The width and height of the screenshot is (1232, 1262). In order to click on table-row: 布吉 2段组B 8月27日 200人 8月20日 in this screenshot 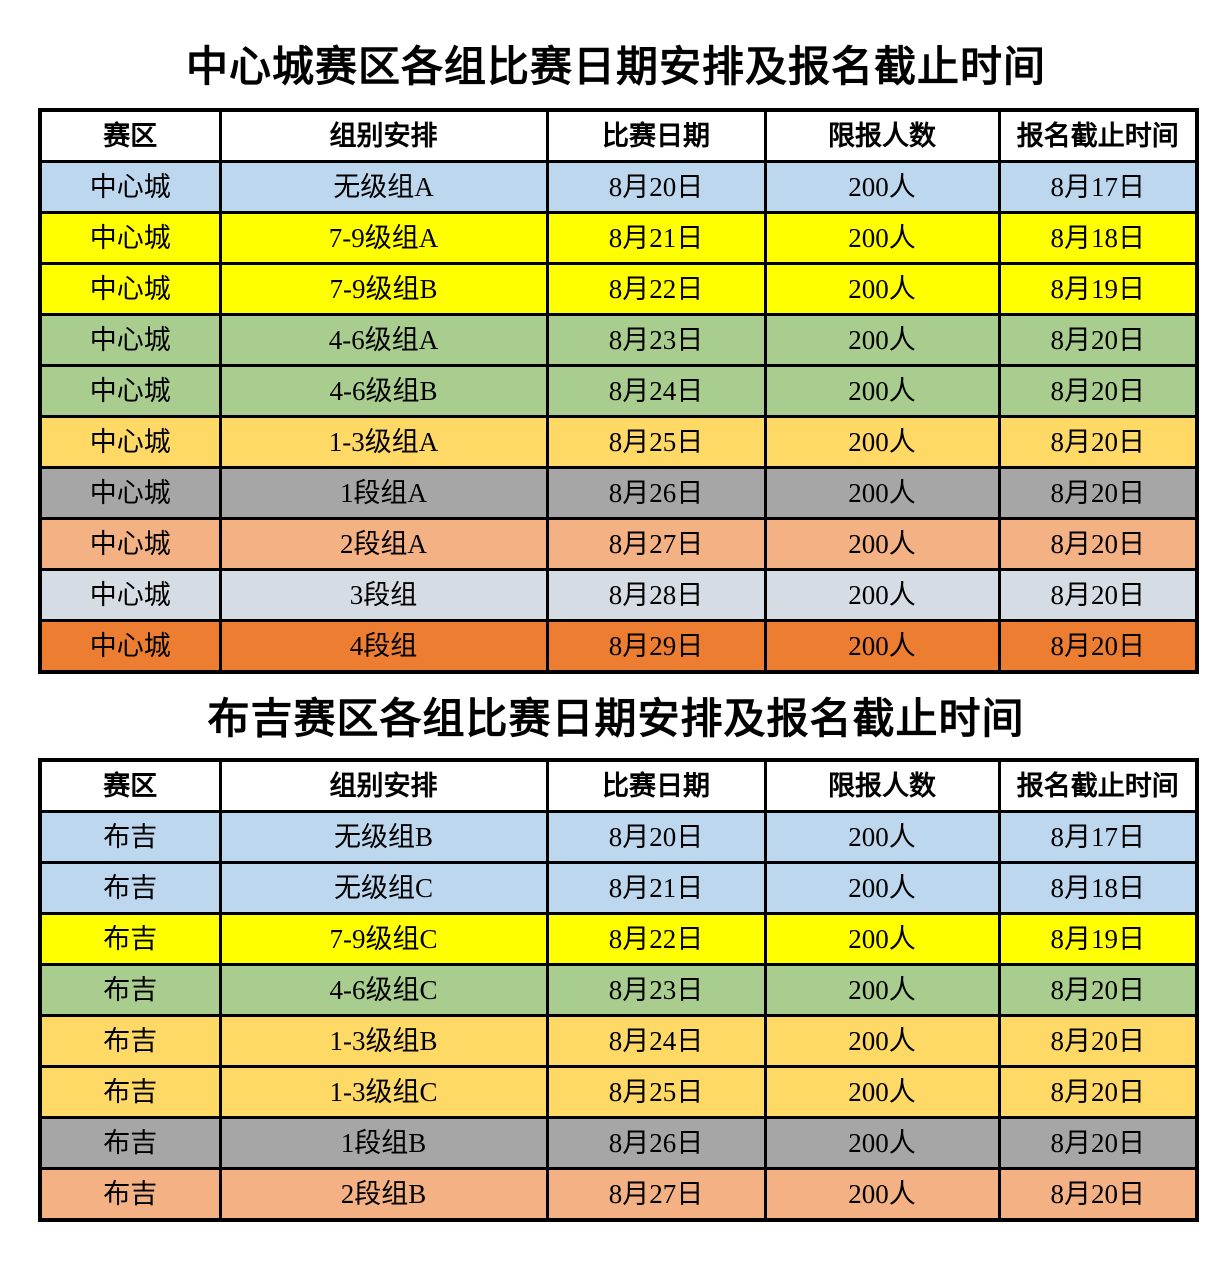, I will do `click(618, 1194)`.